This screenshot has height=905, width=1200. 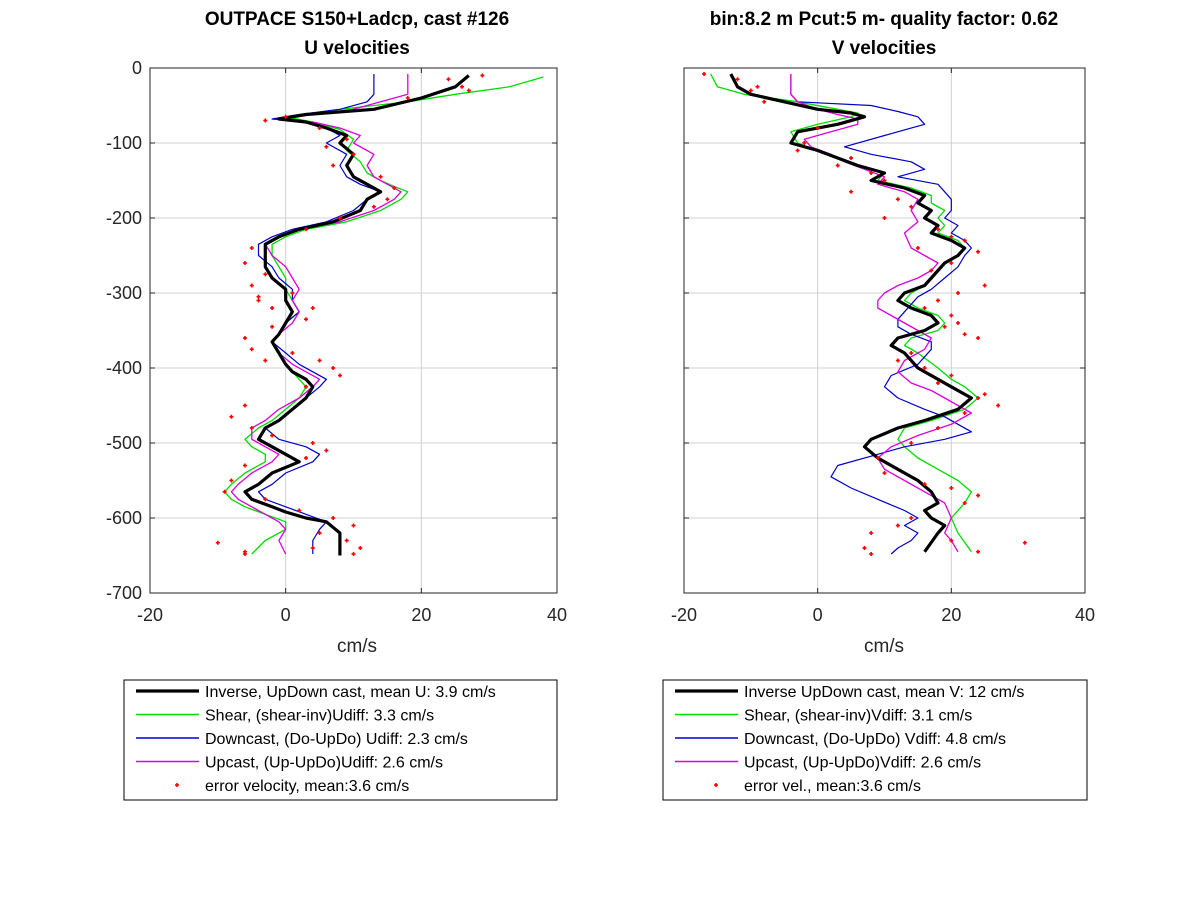 I want to click on x-tick-label: 20, so click(x=951, y=615).